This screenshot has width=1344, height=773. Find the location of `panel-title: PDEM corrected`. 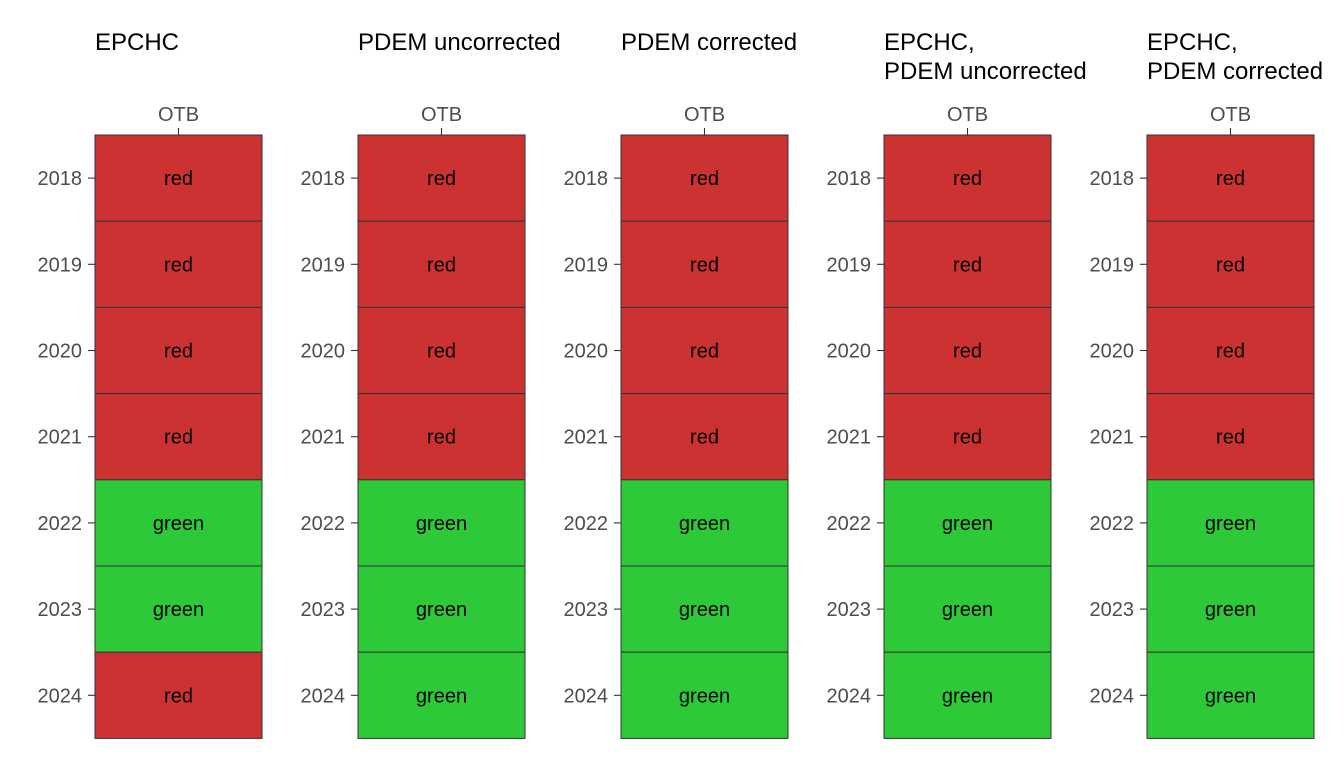

panel-title: PDEM corrected is located at coordinates (709, 42).